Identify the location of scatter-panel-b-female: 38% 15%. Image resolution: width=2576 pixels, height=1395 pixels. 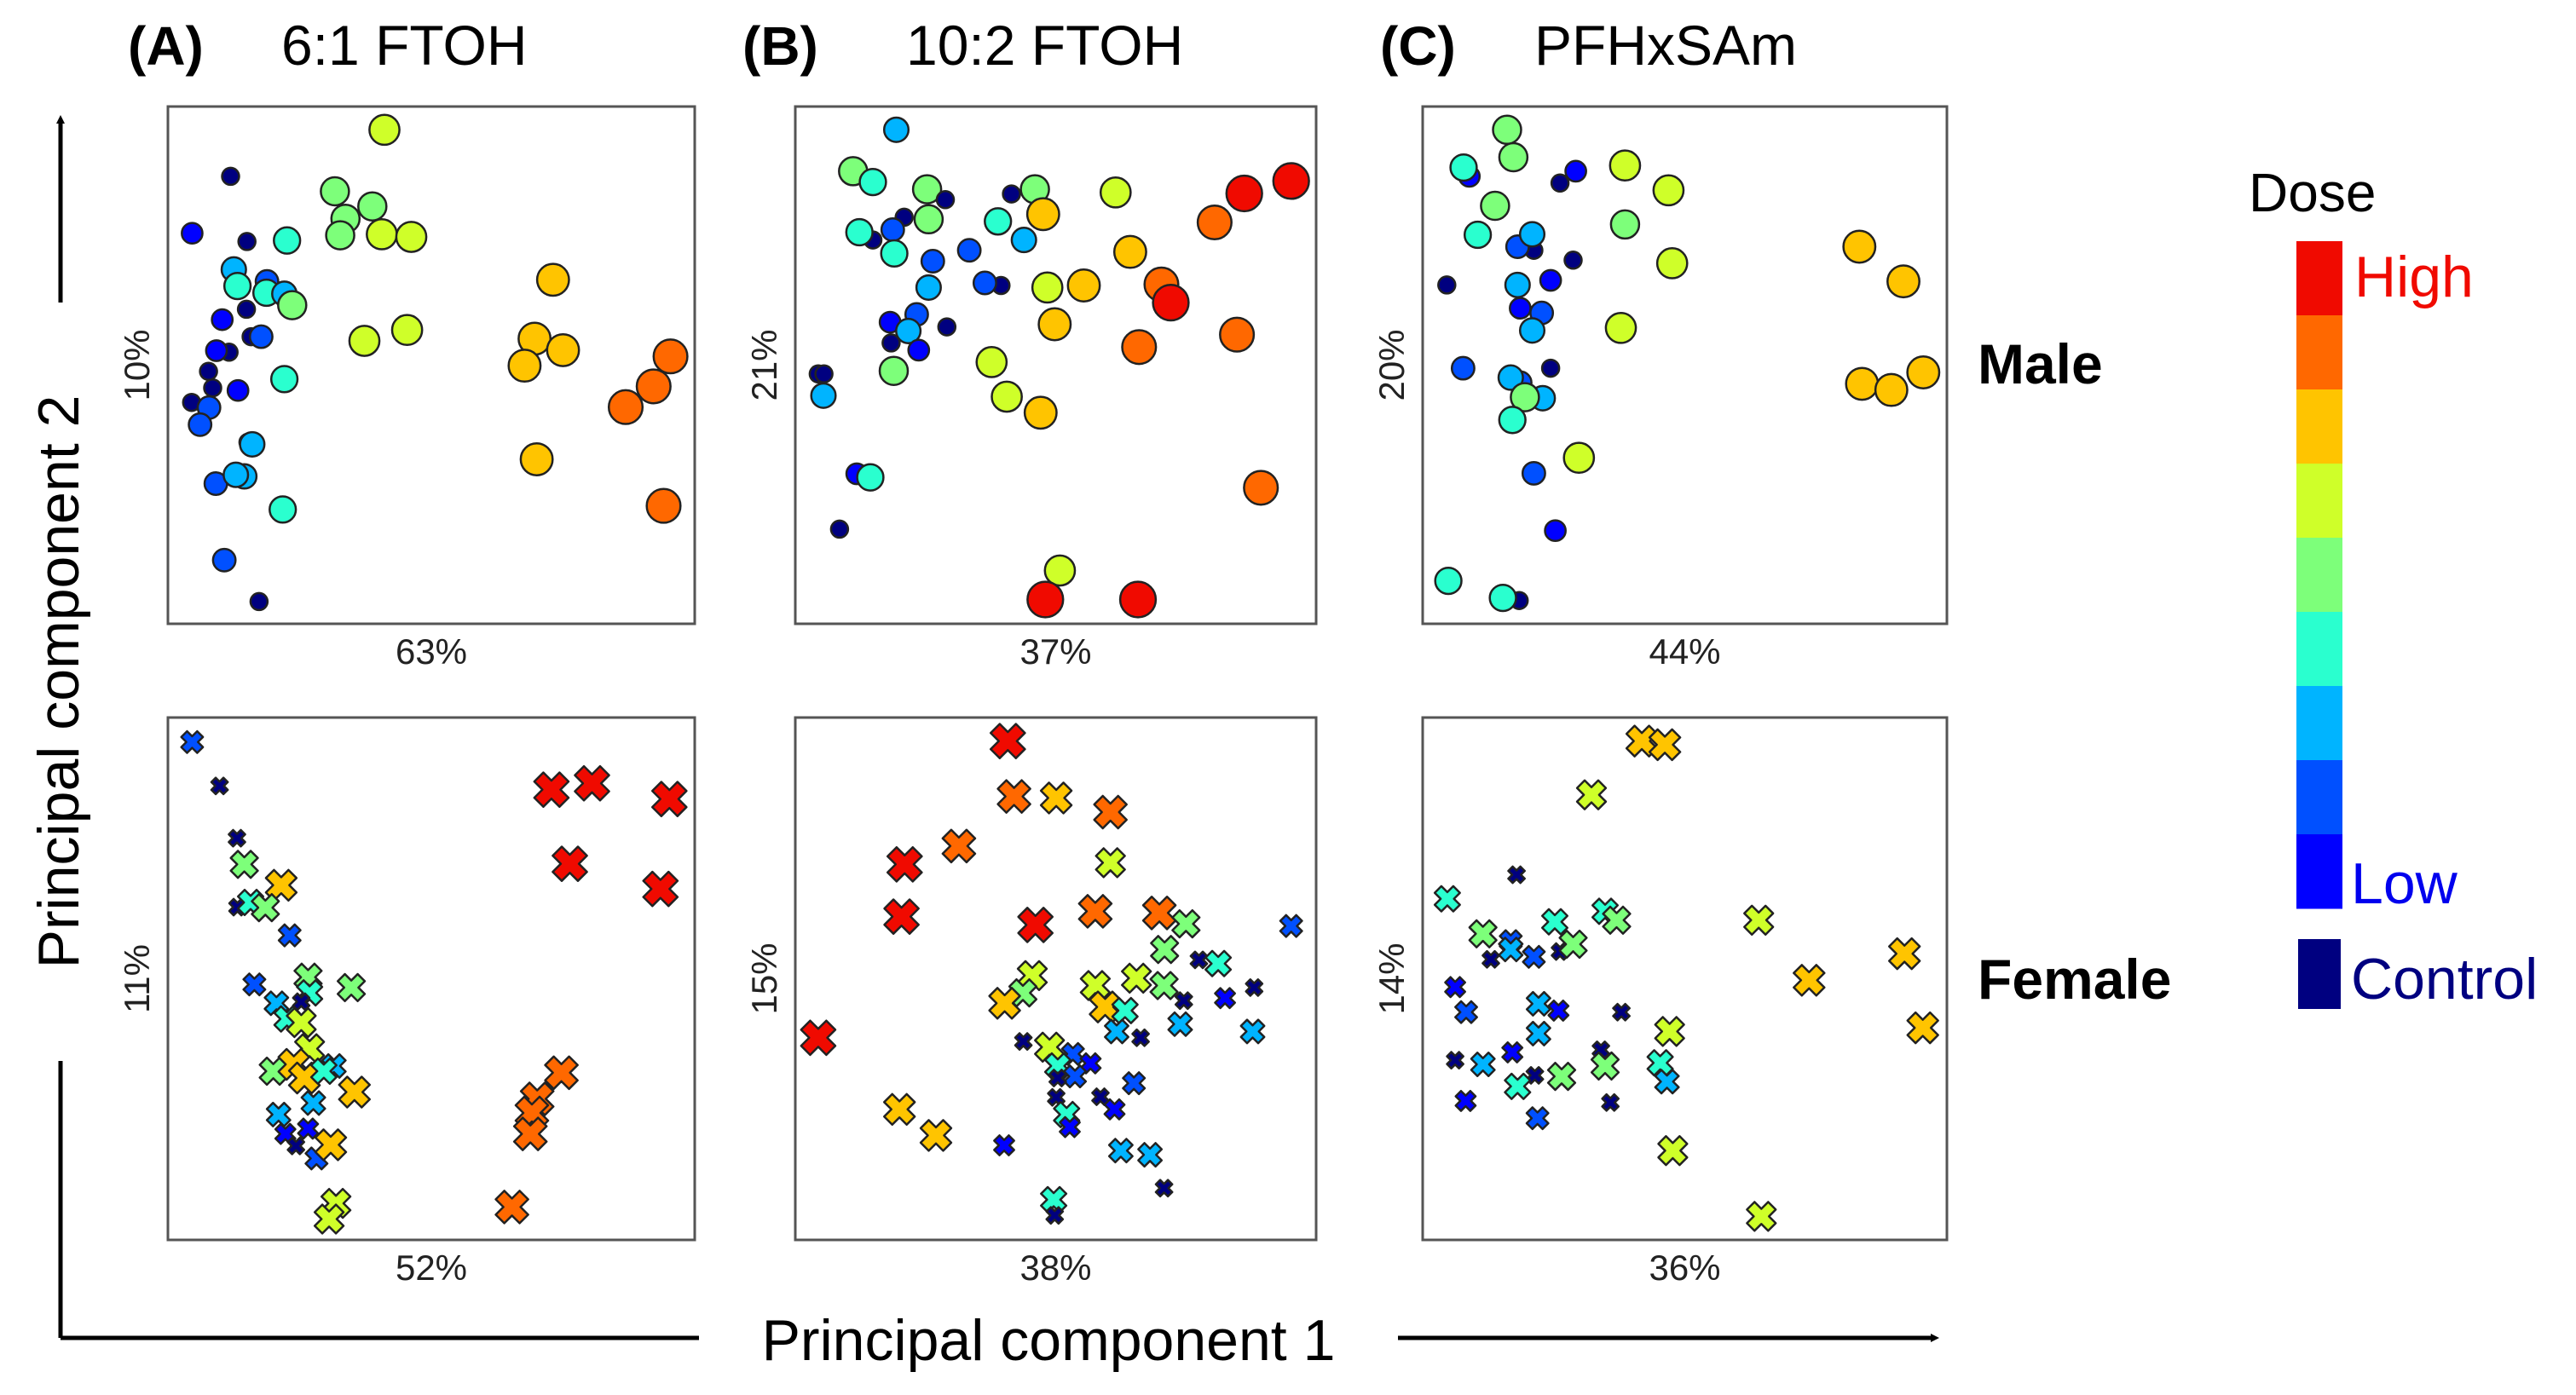
(1031, 1002).